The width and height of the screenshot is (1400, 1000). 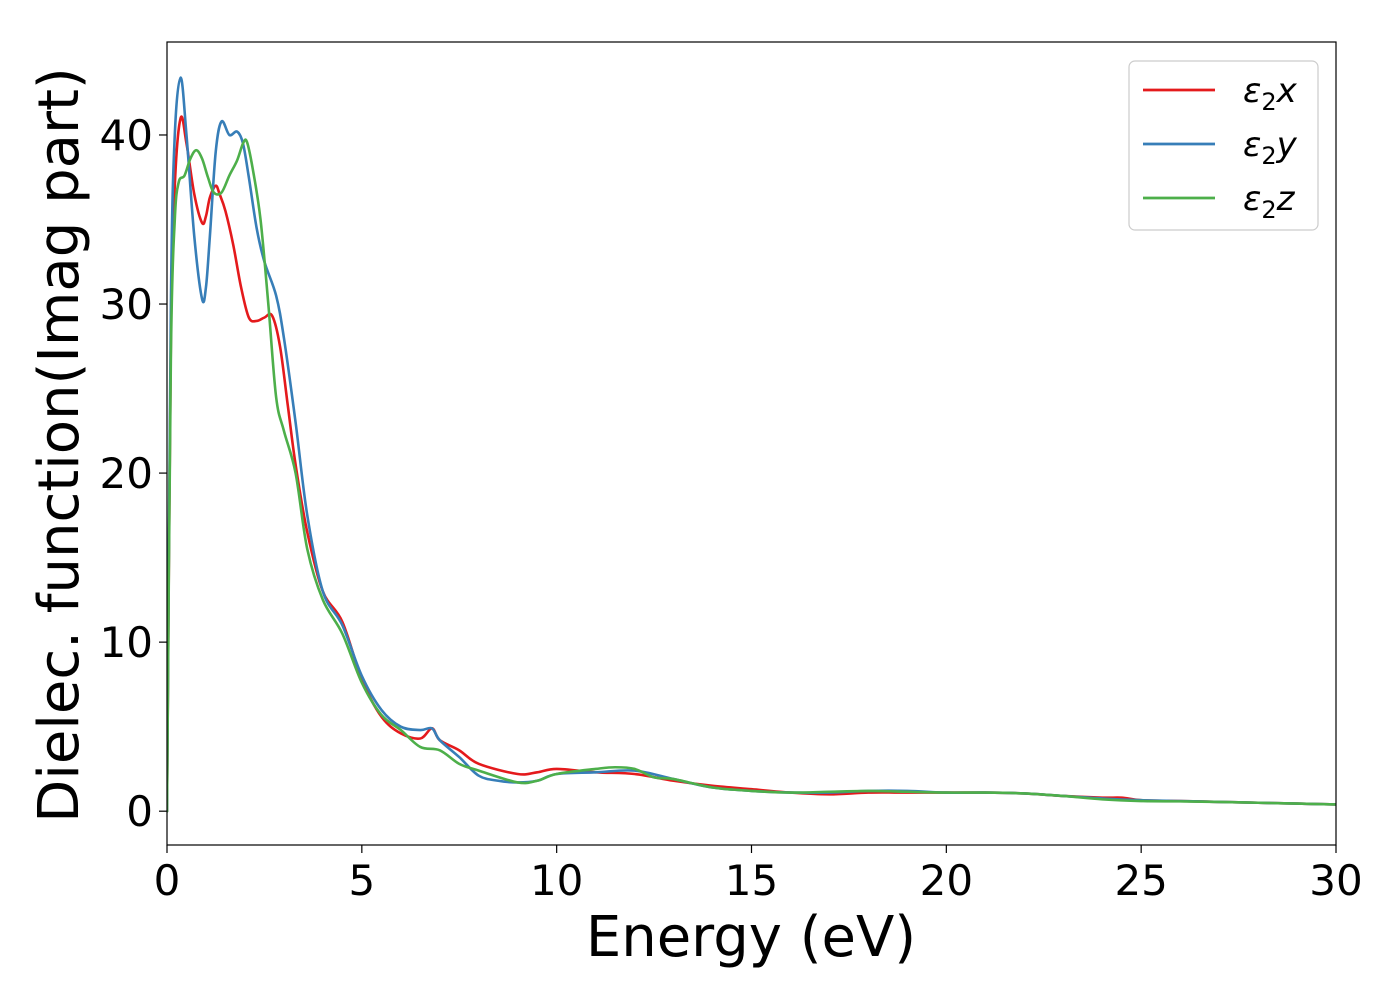 I want to click on y-tick-label: 40, so click(x=126, y=135).